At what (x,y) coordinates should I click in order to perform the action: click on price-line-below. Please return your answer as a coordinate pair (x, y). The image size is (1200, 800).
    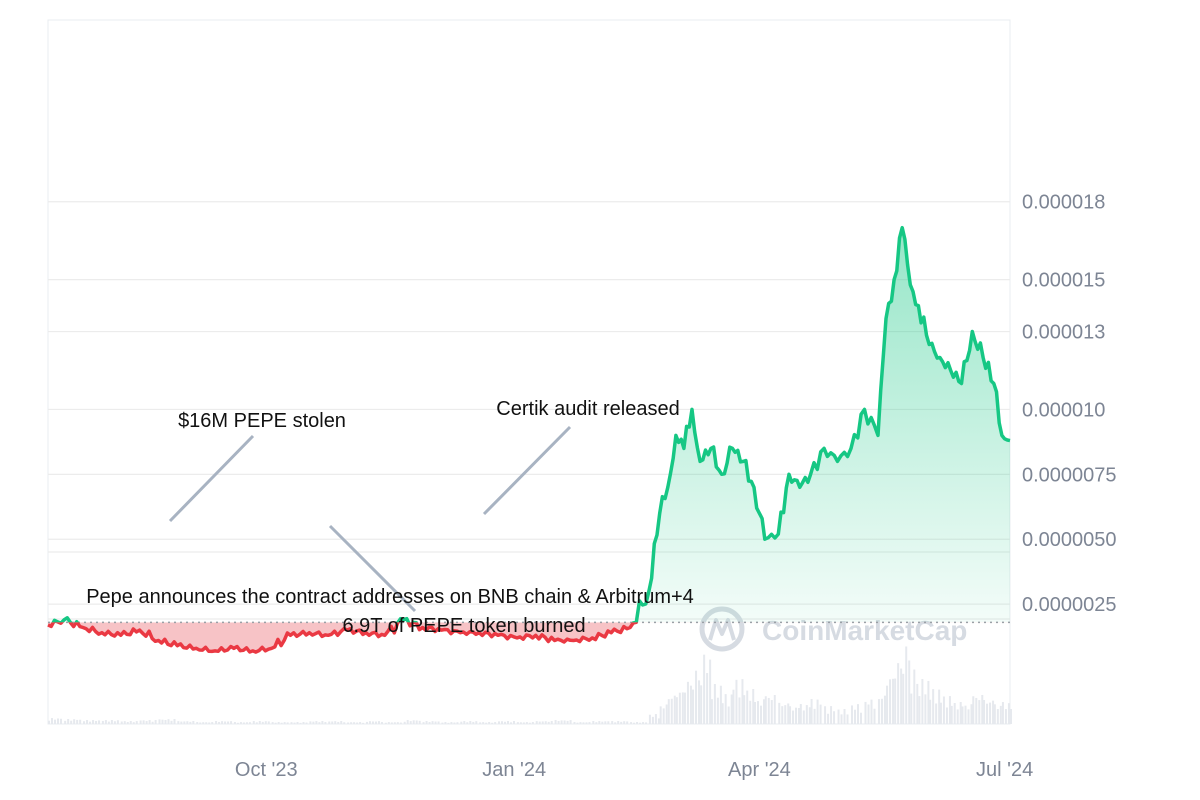
    Looking at the image, I should click on (343, 638).